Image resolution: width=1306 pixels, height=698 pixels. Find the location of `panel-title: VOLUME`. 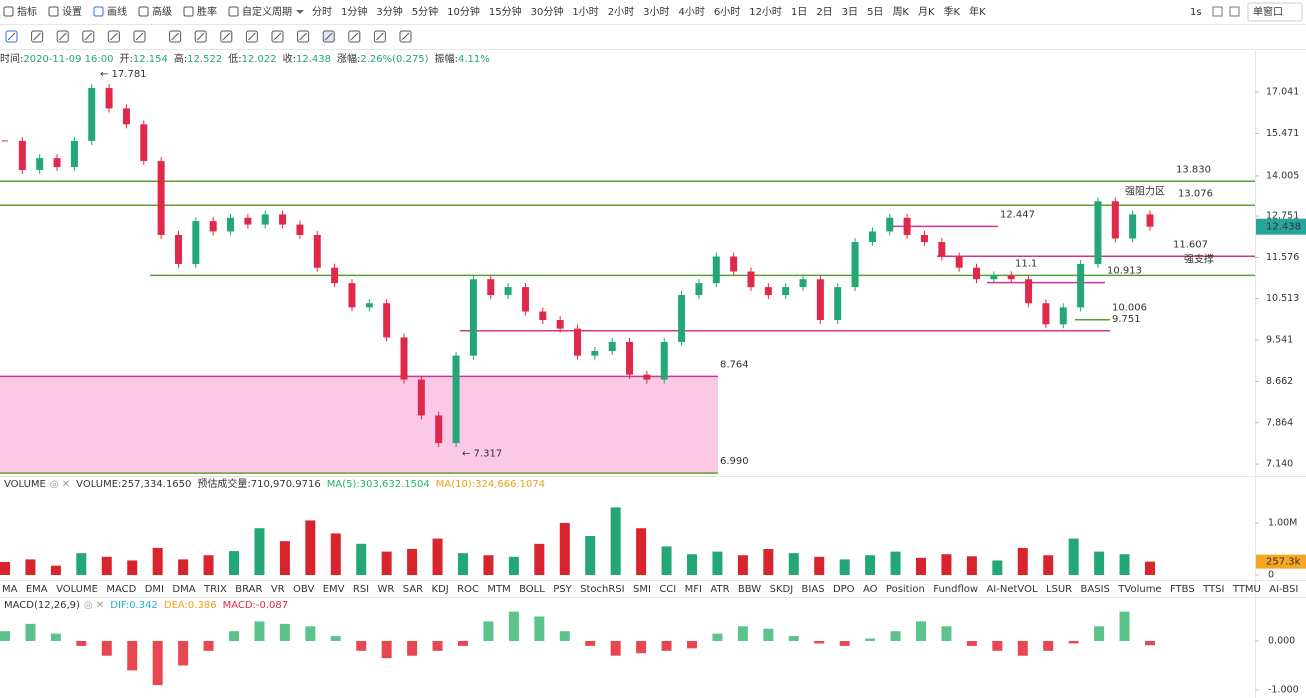

panel-title: VOLUME is located at coordinates (25, 484).